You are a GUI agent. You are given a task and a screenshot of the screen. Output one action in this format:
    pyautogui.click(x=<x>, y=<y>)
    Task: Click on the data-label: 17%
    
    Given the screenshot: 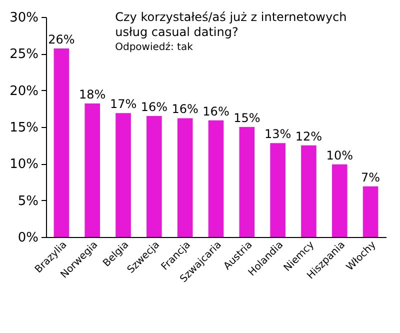 What is the action you would take?
    pyautogui.click(x=123, y=104)
    